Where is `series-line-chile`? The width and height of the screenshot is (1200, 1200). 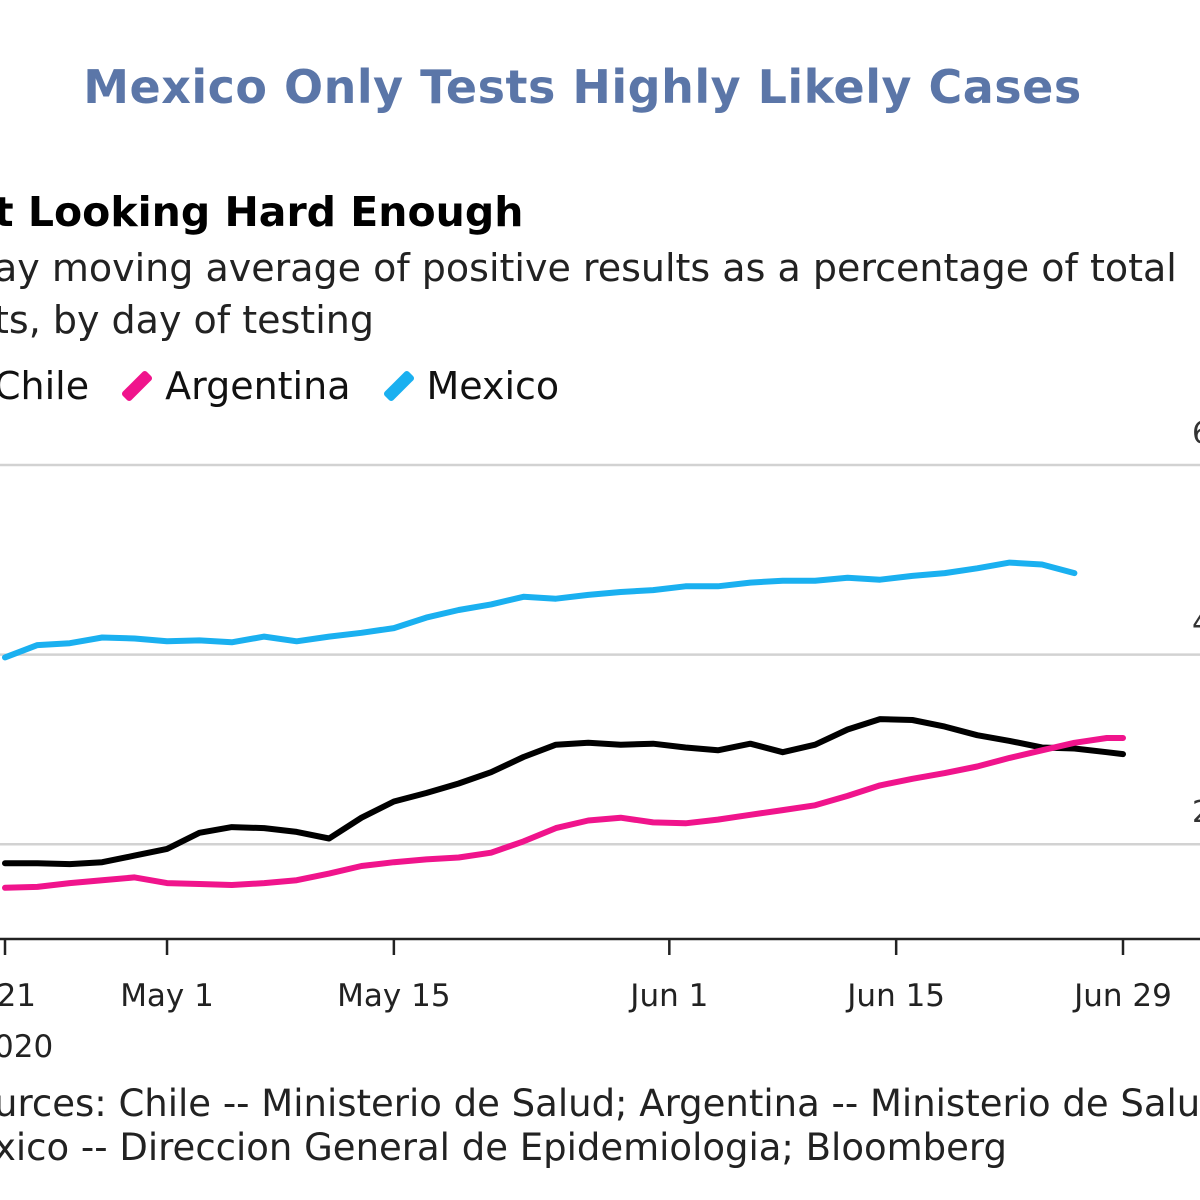 series-line-chile is located at coordinates (564, 792).